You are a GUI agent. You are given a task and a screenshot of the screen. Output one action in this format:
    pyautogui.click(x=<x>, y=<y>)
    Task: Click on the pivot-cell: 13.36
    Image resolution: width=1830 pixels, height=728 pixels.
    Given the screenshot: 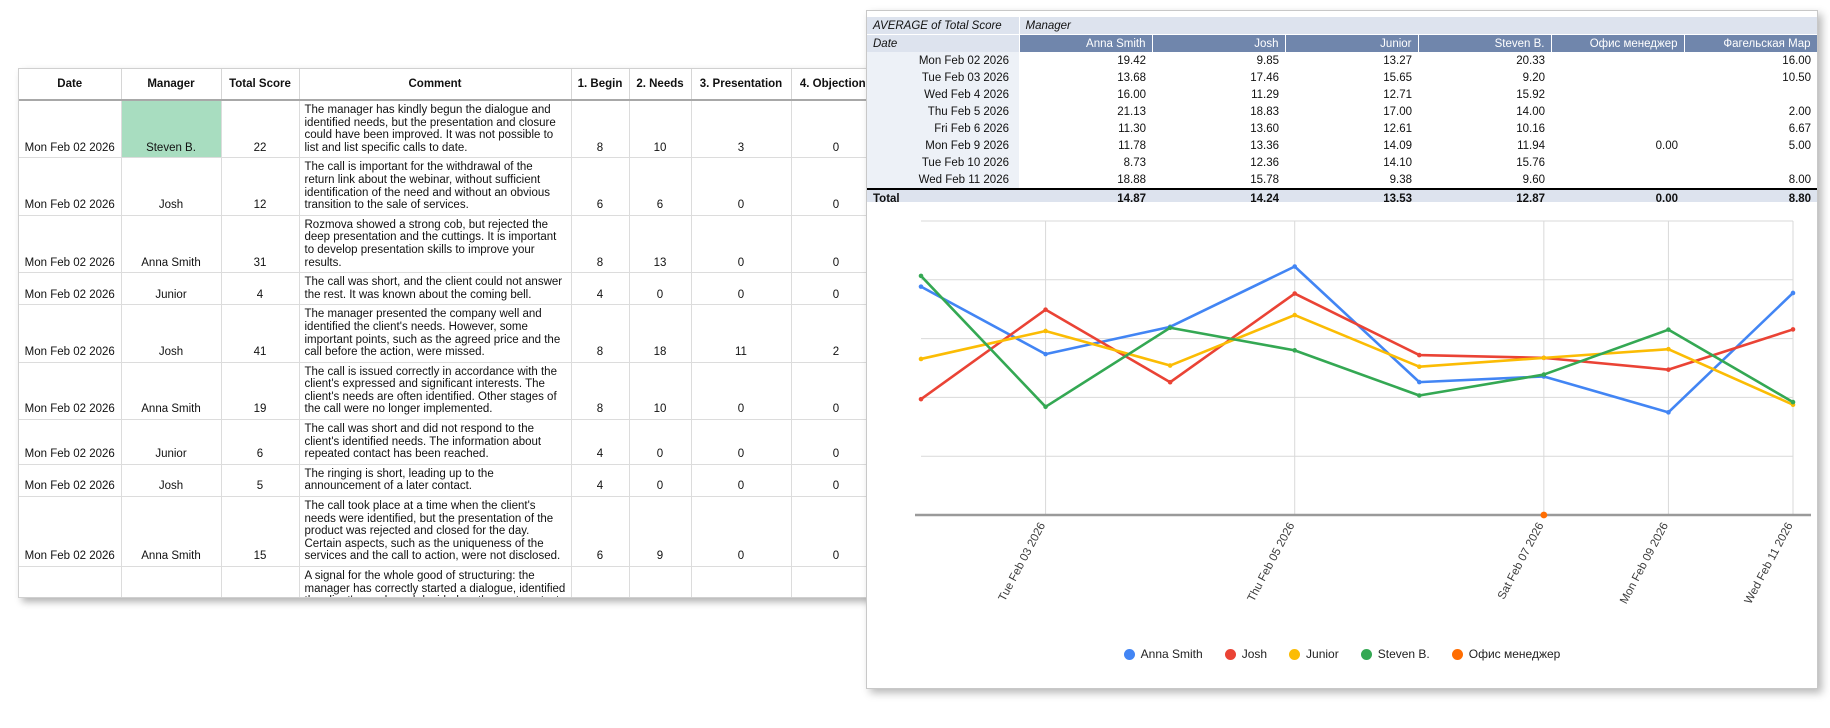 What is the action you would take?
    pyautogui.click(x=1264, y=145)
    